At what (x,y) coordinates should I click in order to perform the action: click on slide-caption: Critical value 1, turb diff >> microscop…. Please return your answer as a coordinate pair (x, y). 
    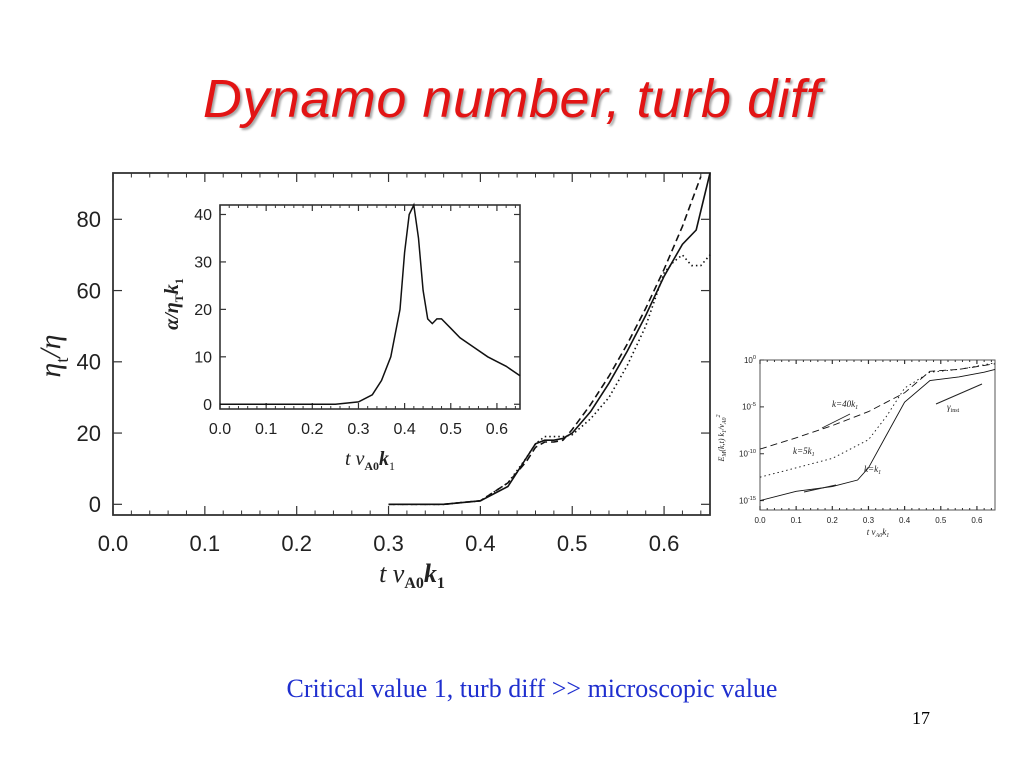
    Looking at the image, I should click on (532, 688).